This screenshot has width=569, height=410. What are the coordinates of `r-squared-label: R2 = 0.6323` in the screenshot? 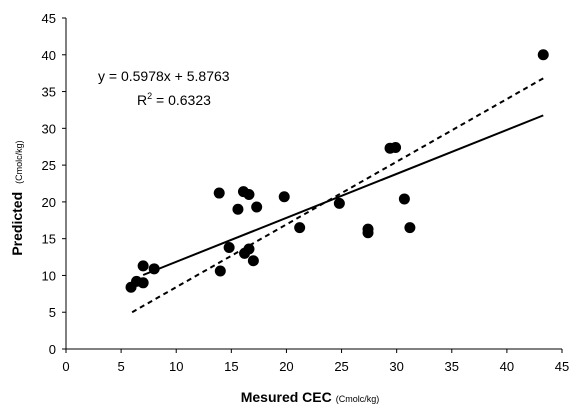 It's located at (174, 99).